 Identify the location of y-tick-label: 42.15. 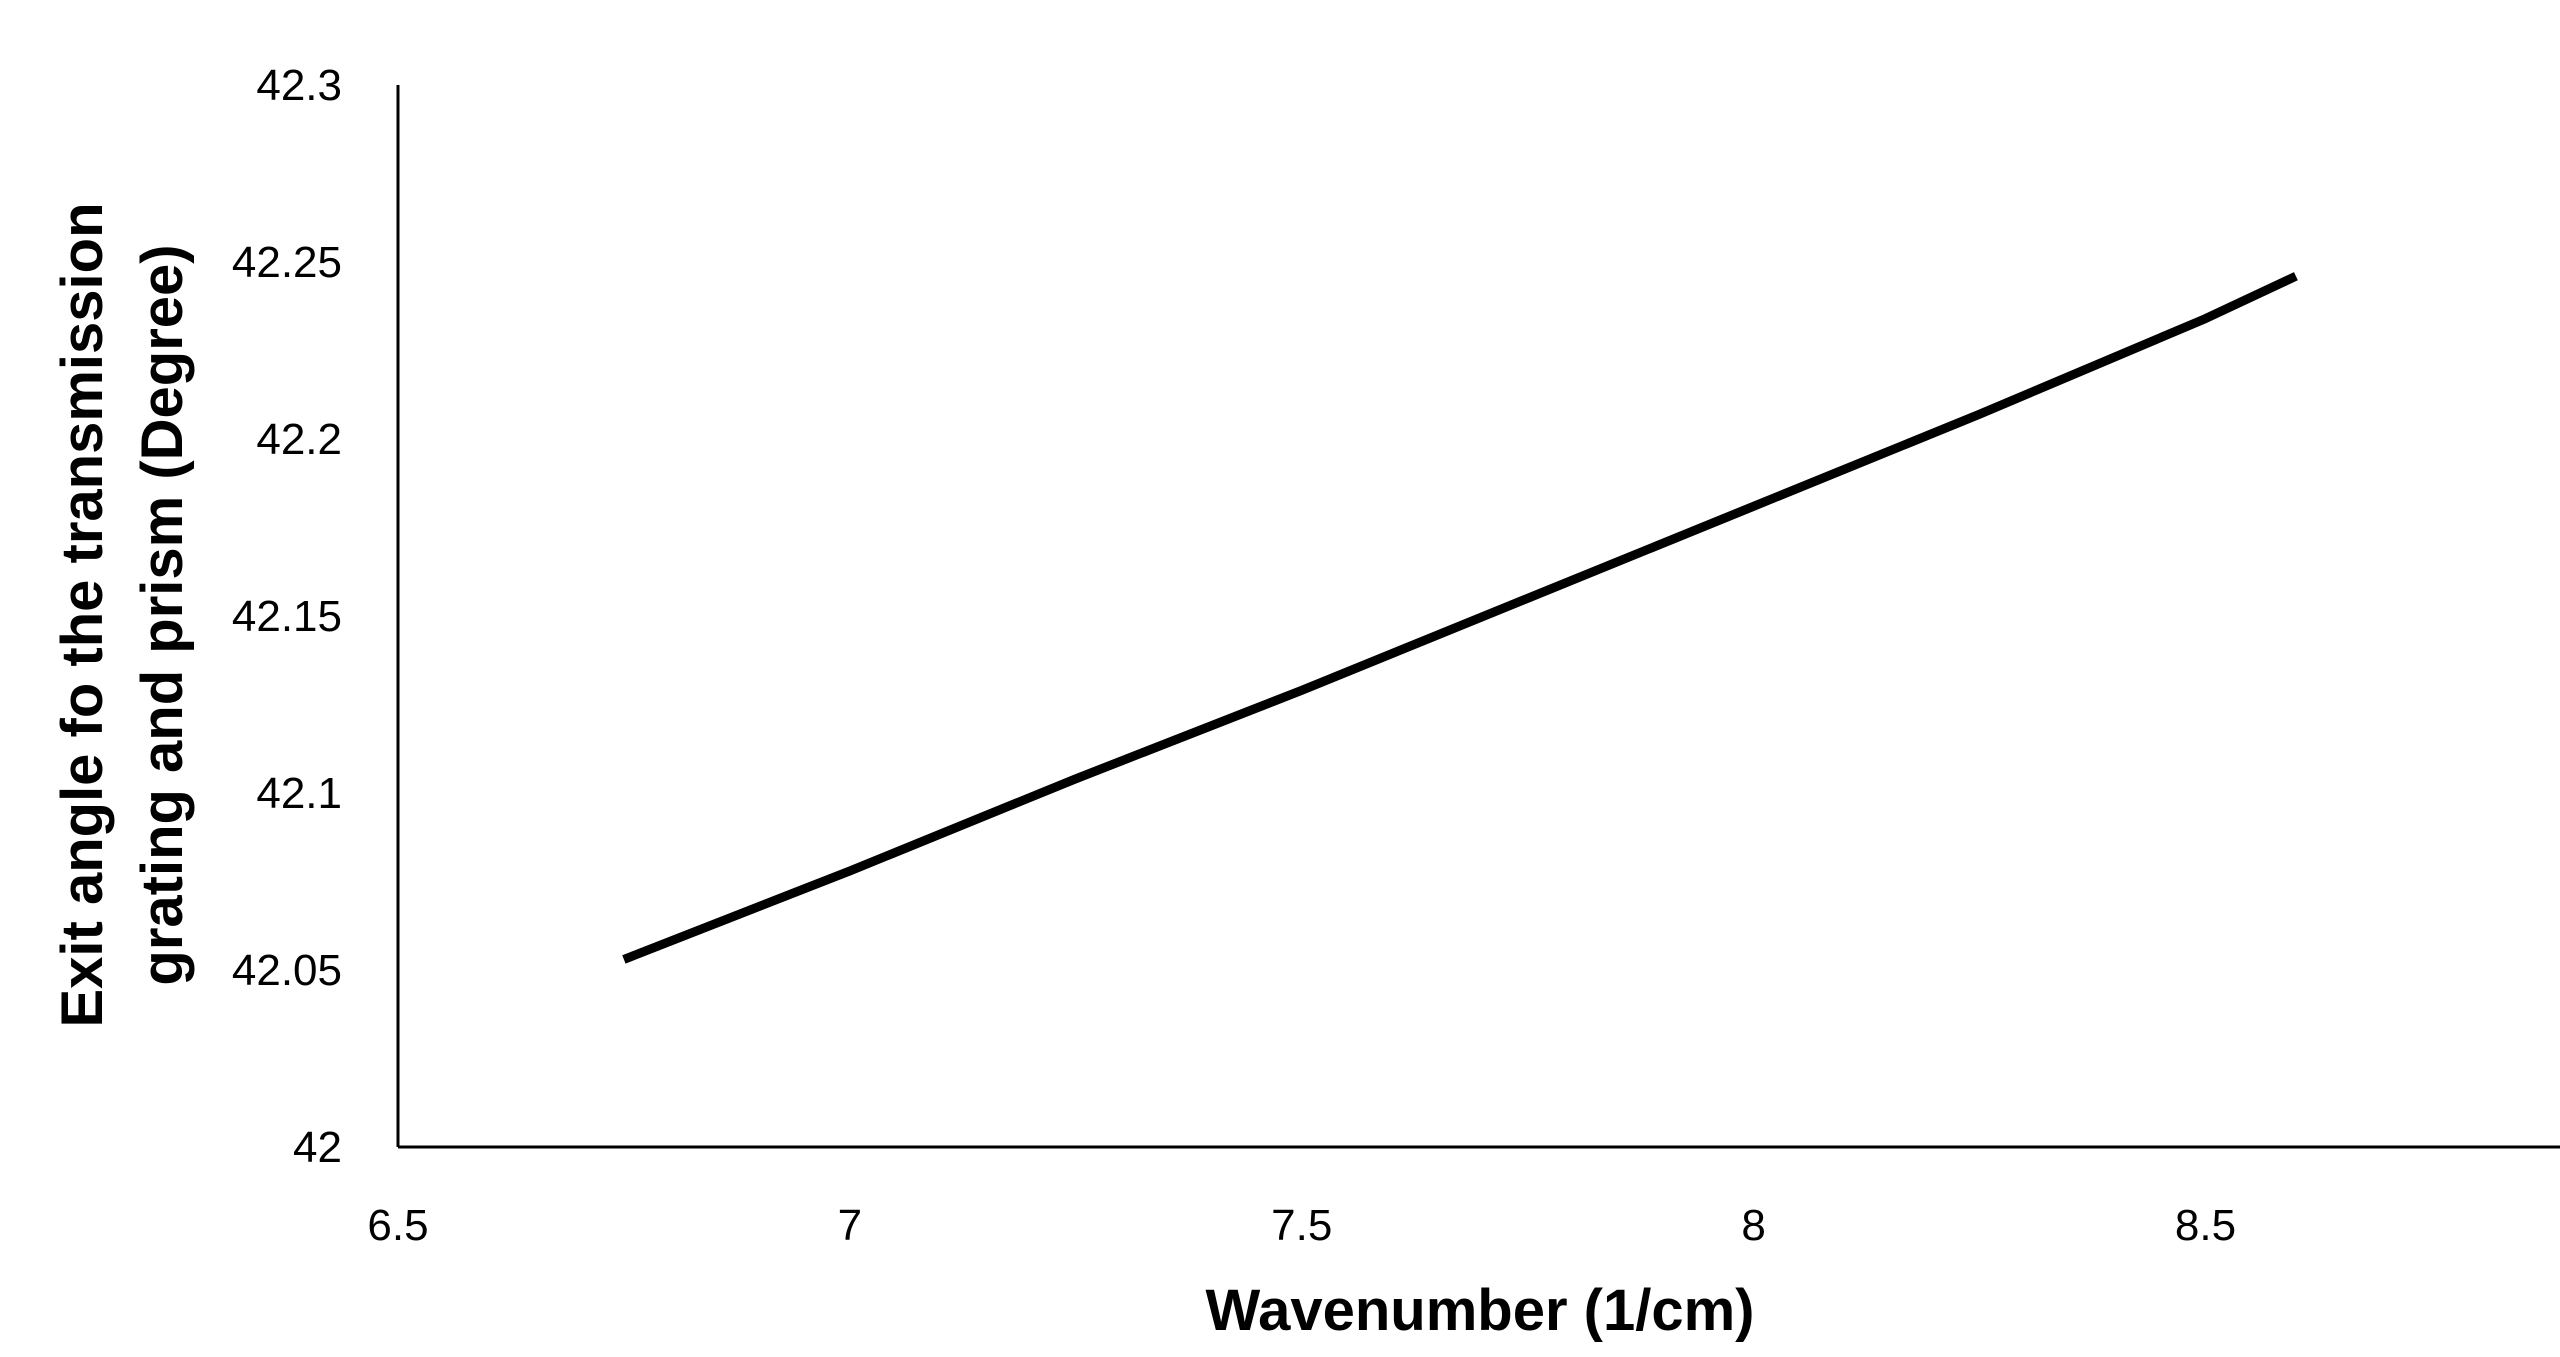
(287, 616).